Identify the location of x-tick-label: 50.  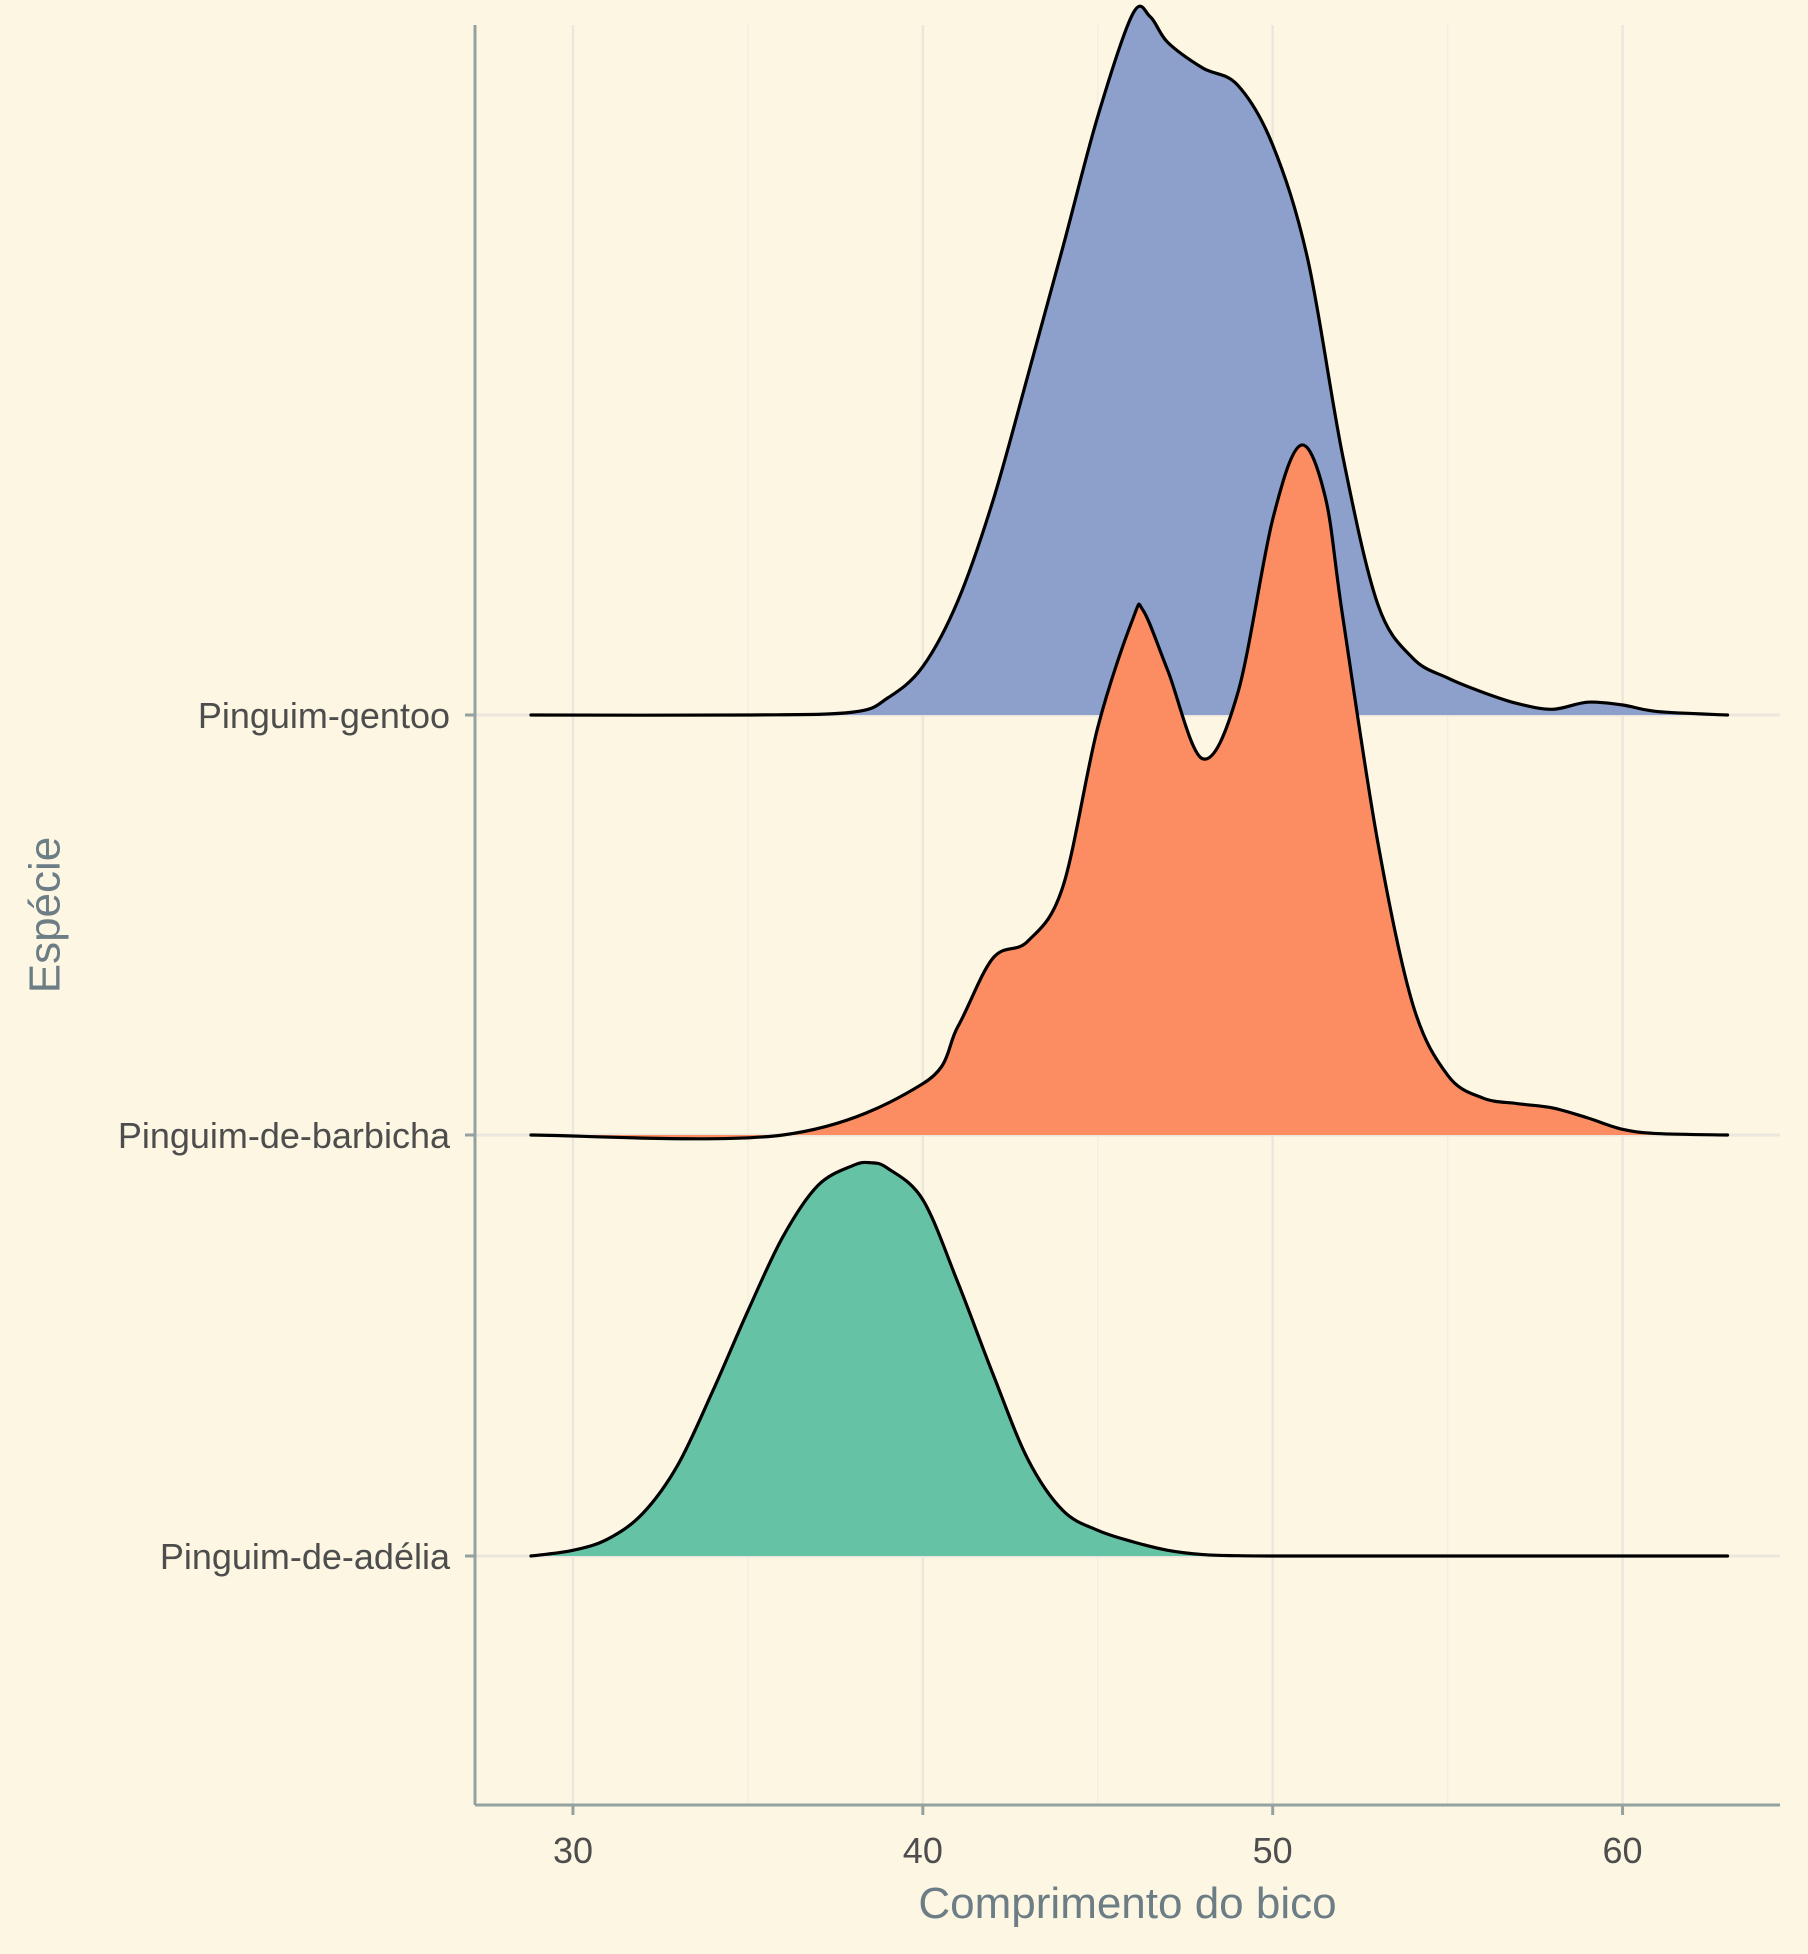
(1273, 1850).